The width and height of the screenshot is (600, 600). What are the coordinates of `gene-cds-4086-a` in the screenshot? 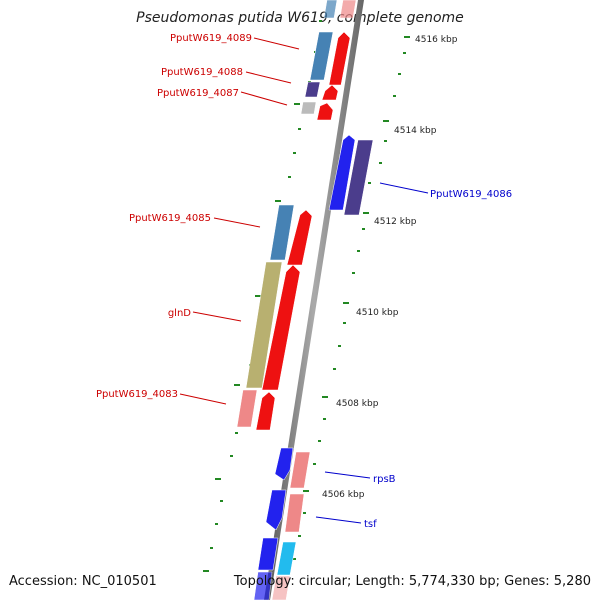 It's located at (342, 172).